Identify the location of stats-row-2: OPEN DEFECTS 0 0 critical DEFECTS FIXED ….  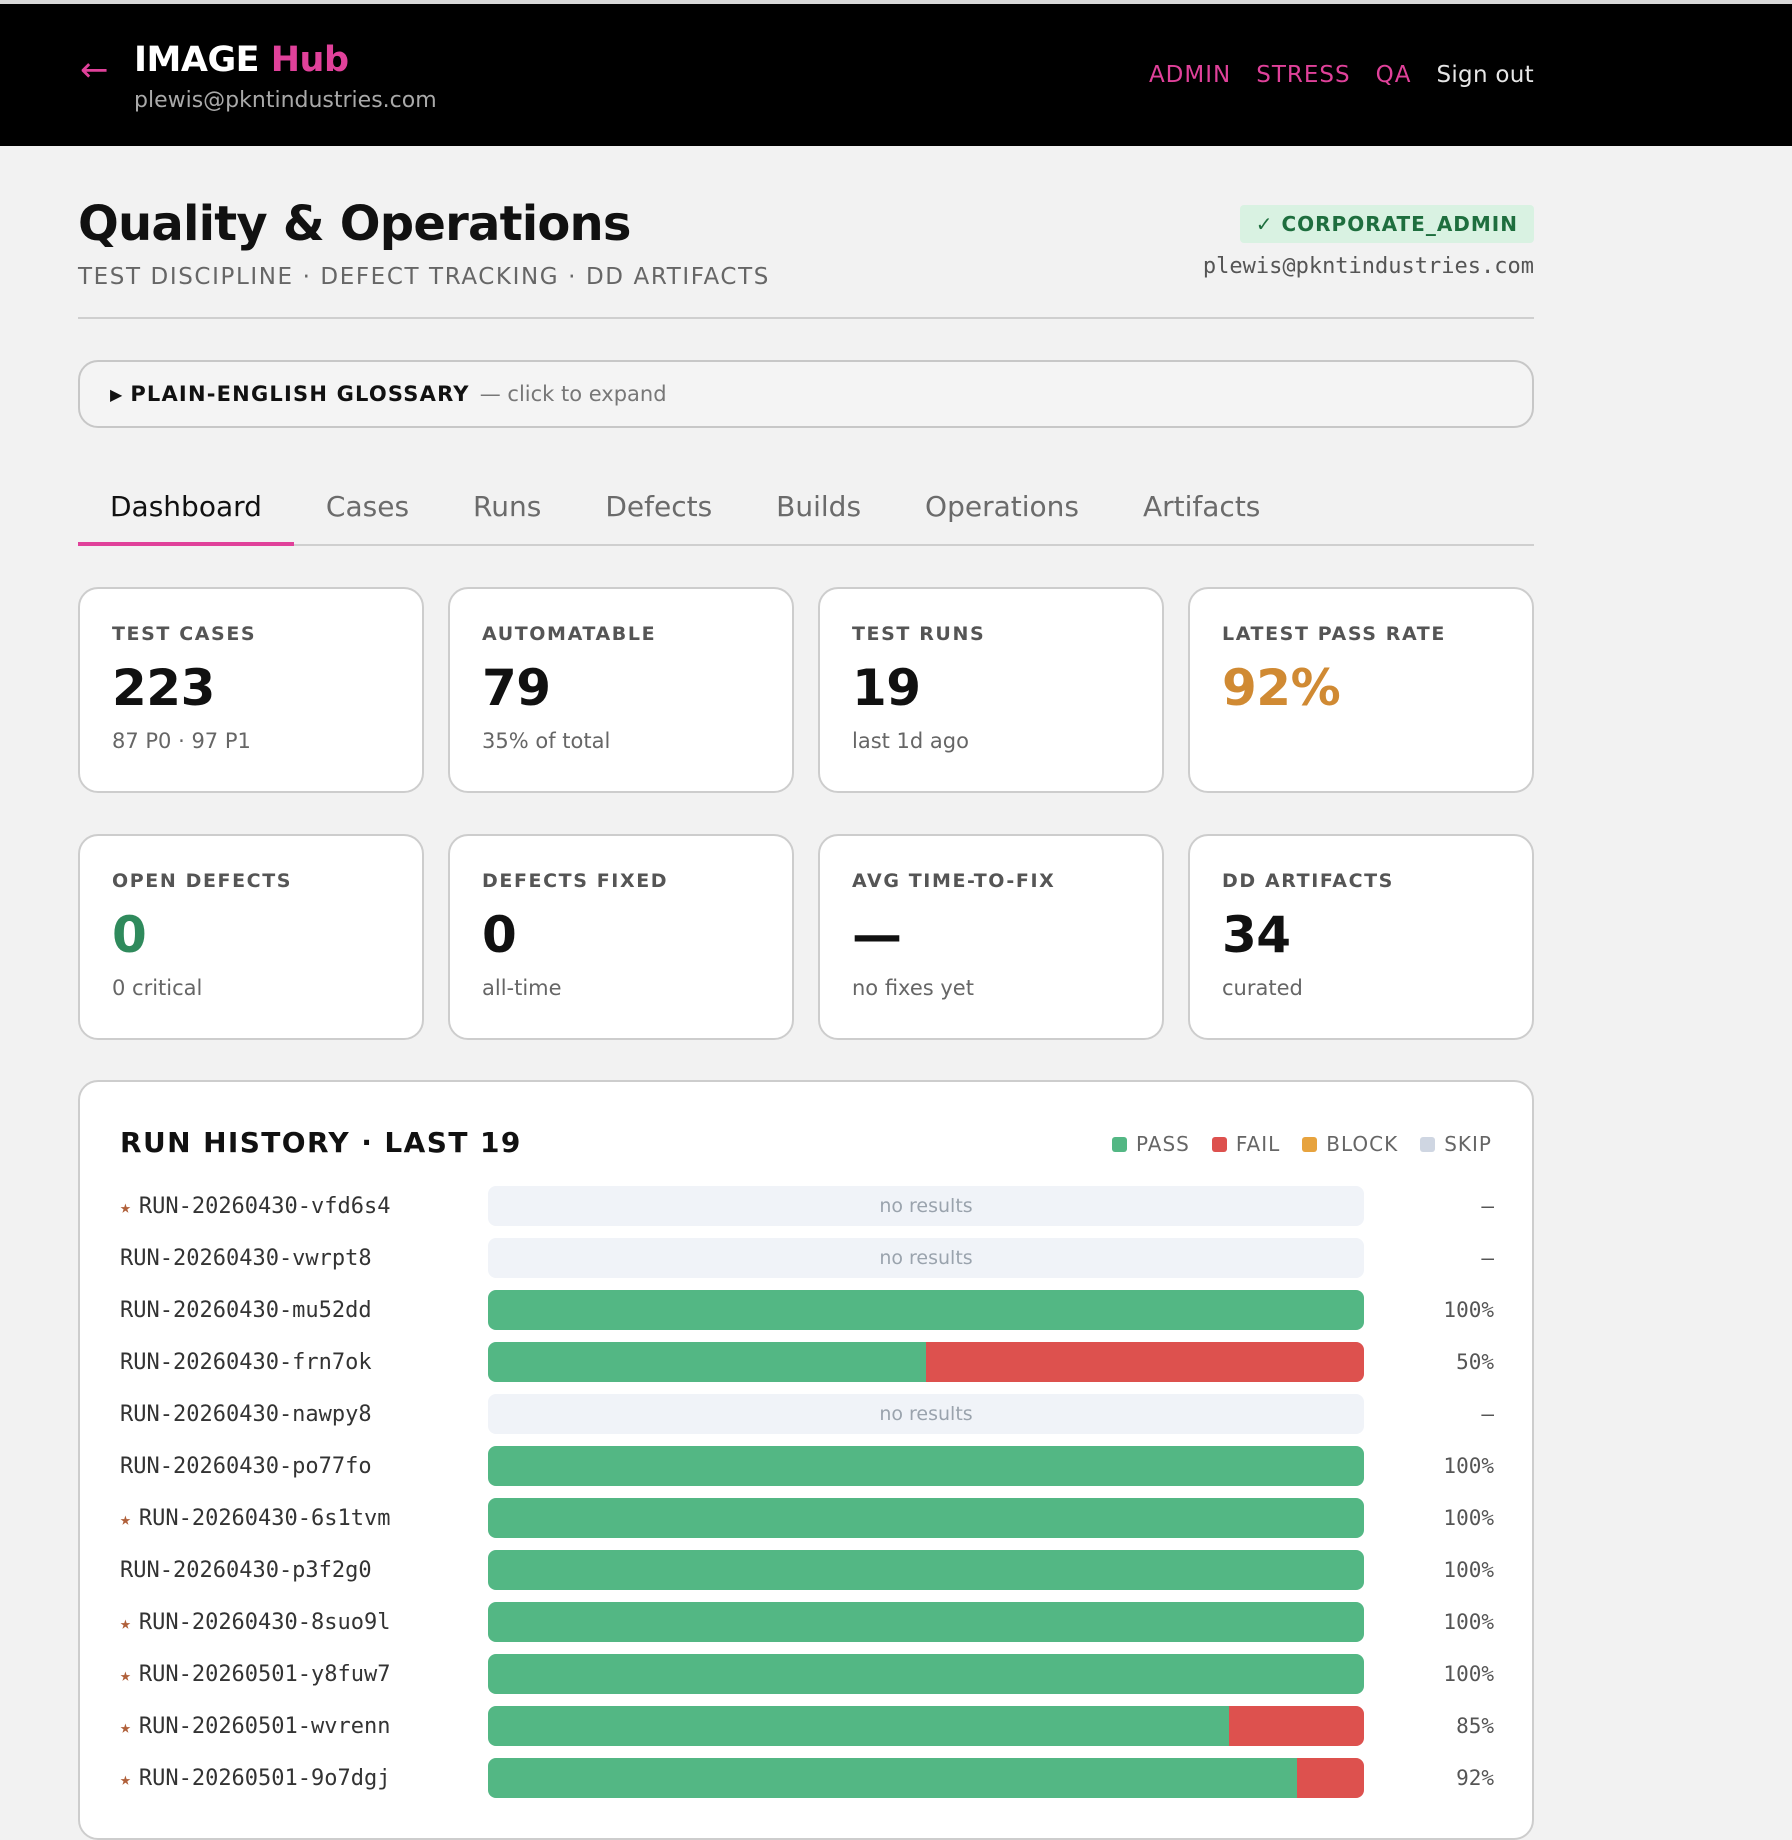
(806, 937).